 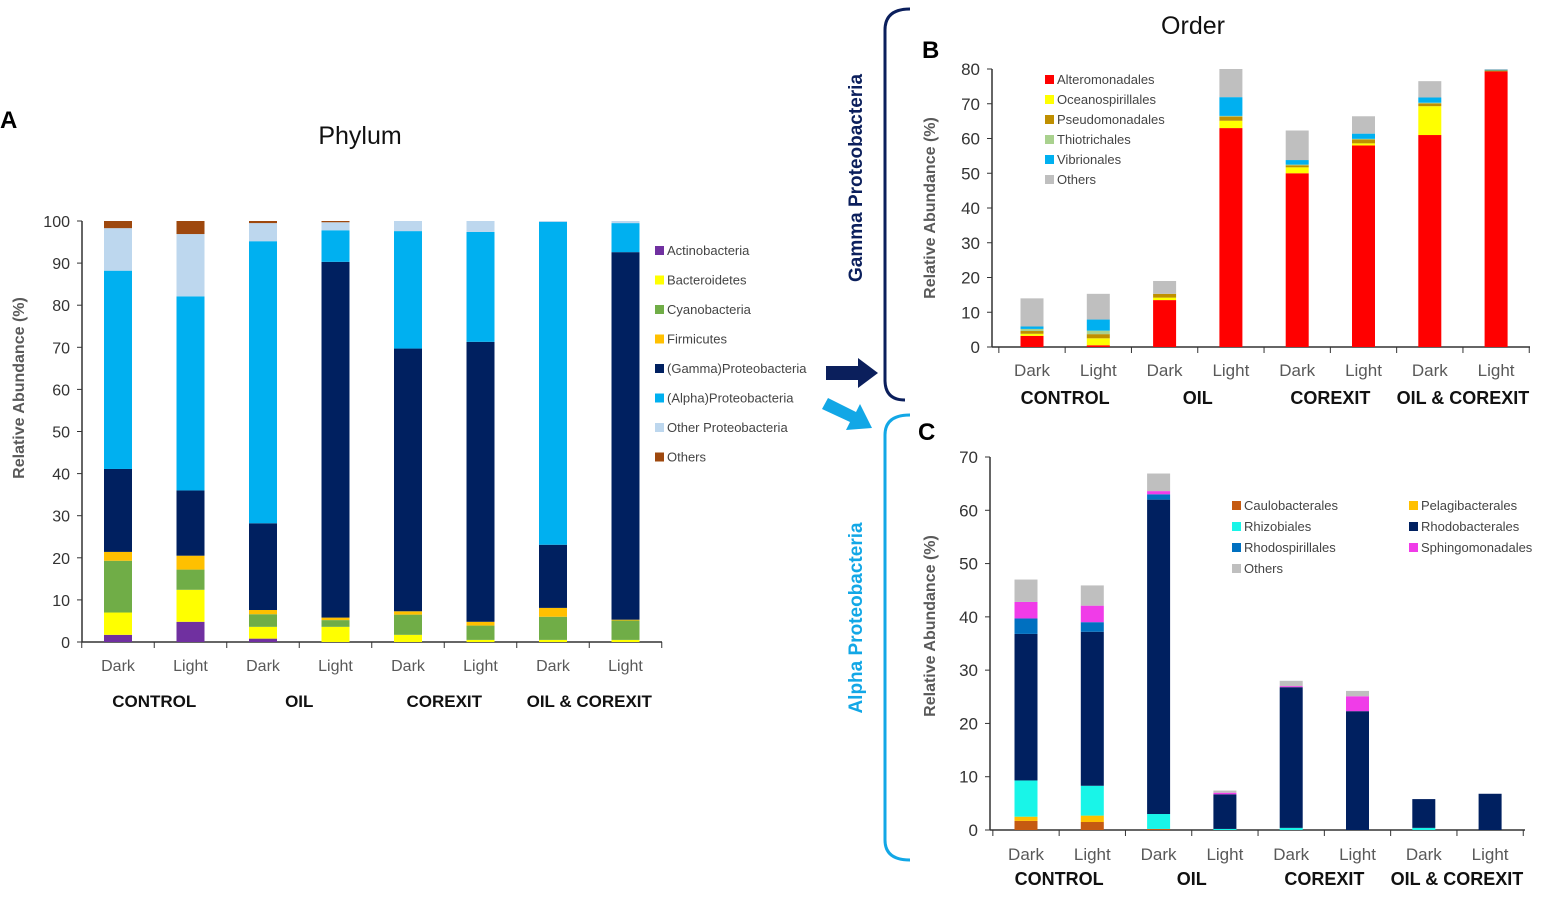 I want to click on legend-label-c: Rhizobiales, so click(x=1278, y=526).